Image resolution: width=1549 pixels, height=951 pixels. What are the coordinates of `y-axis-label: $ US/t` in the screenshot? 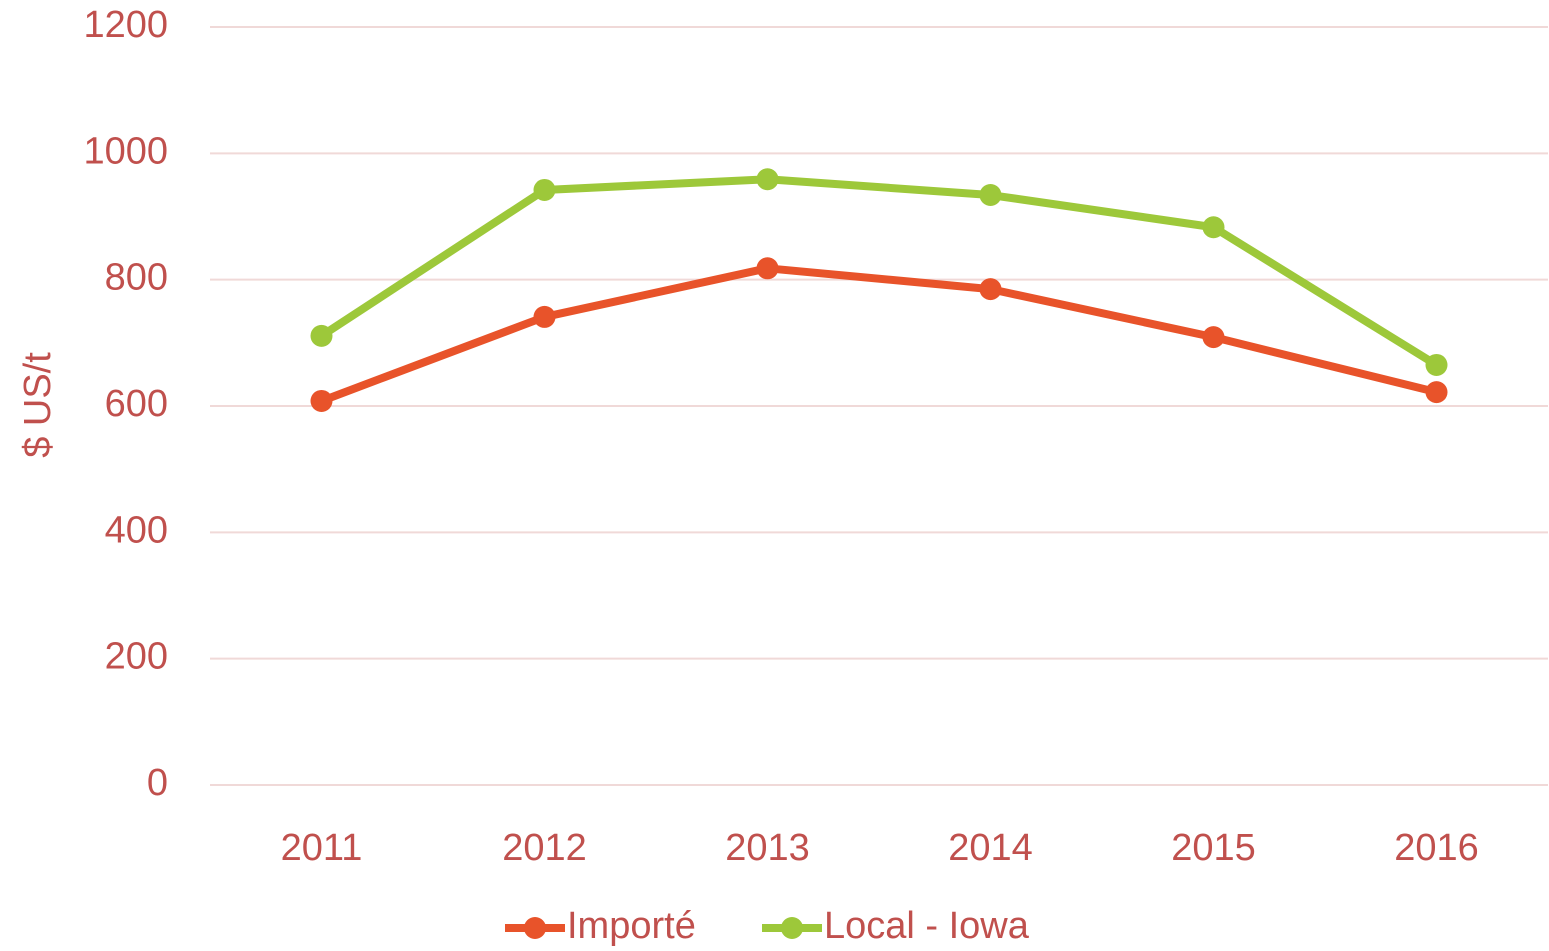 It's located at (38, 405).